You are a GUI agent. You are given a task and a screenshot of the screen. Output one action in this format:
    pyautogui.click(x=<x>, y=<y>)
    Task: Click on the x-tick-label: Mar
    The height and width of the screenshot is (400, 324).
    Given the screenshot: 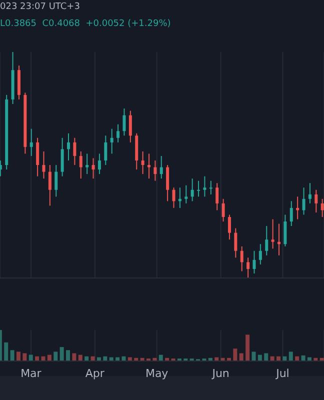 What is the action you would take?
    pyautogui.click(x=31, y=373)
    